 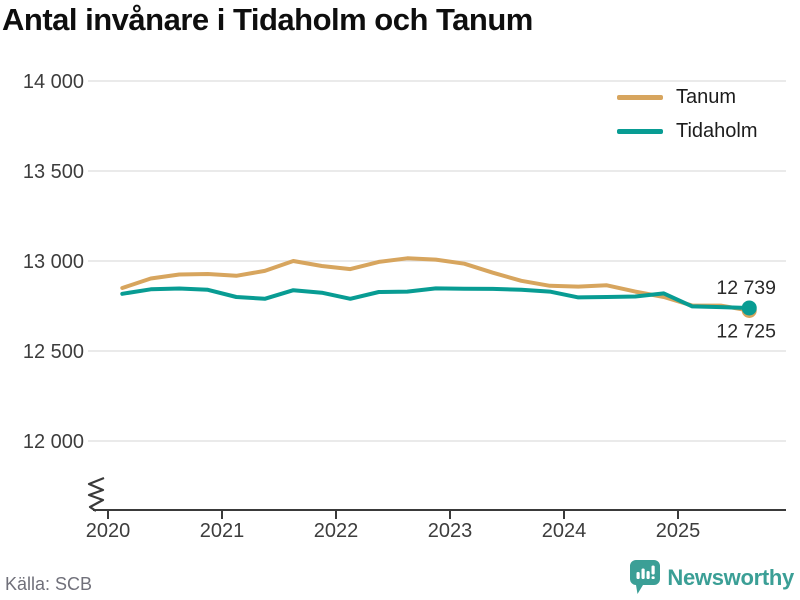 What do you see at coordinates (706, 97) in the screenshot?
I see `legend-label-tanum: Tanum` at bounding box center [706, 97].